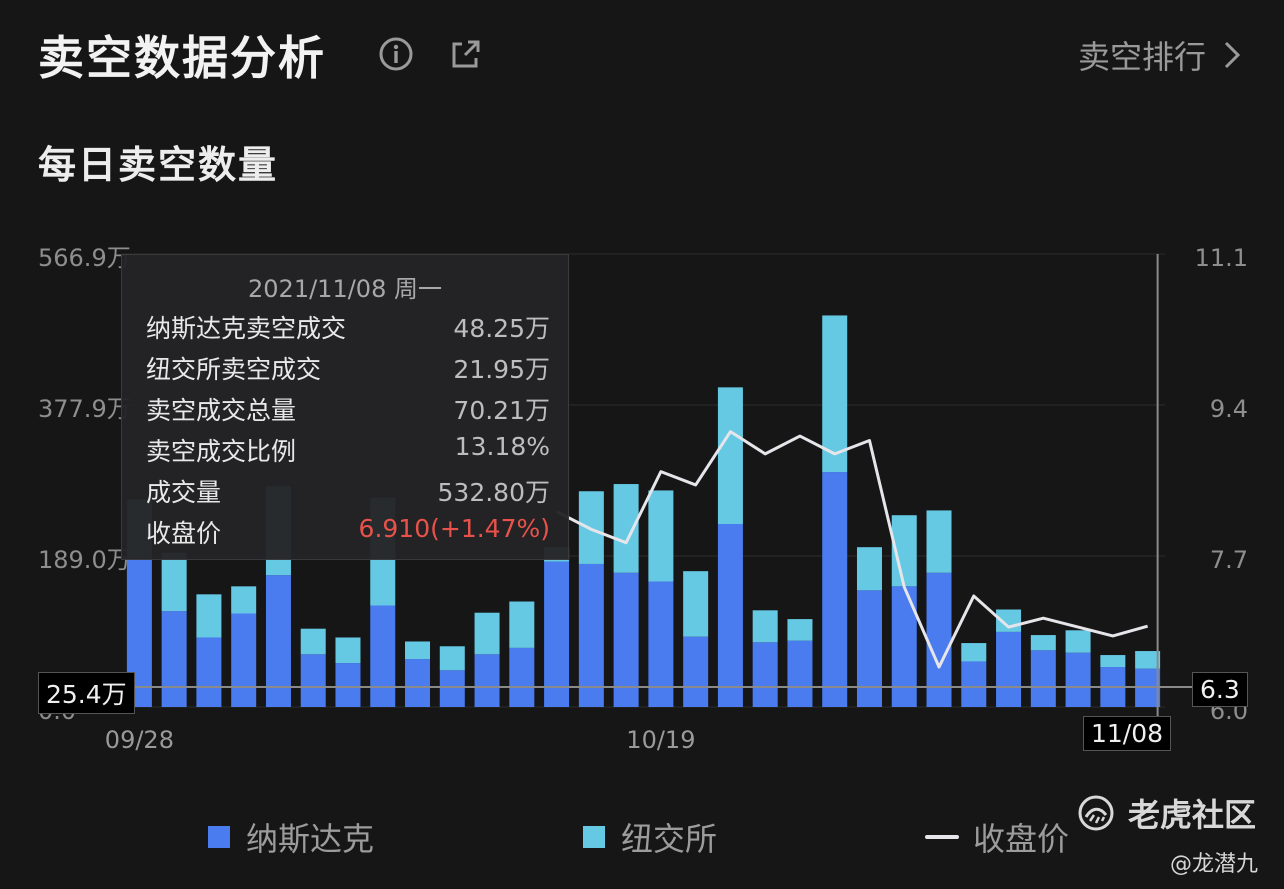 This screenshot has width=1284, height=889. I want to click on crosshair-value-tag: 25.4万, so click(86, 693).